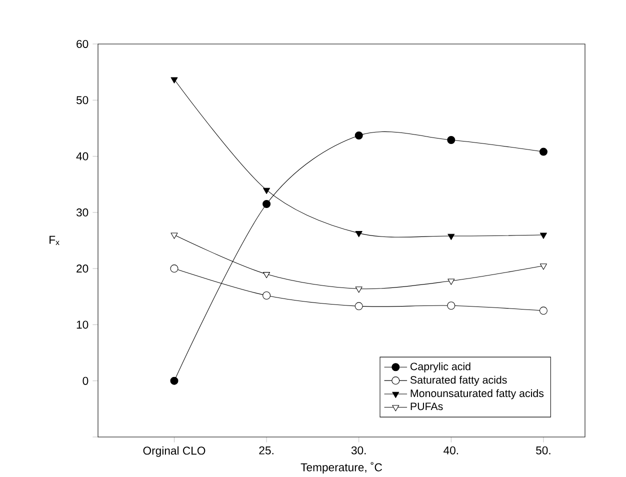 Image resolution: width=626 pixels, height=477 pixels. I want to click on legend-label: Caprylic acid, so click(440, 367).